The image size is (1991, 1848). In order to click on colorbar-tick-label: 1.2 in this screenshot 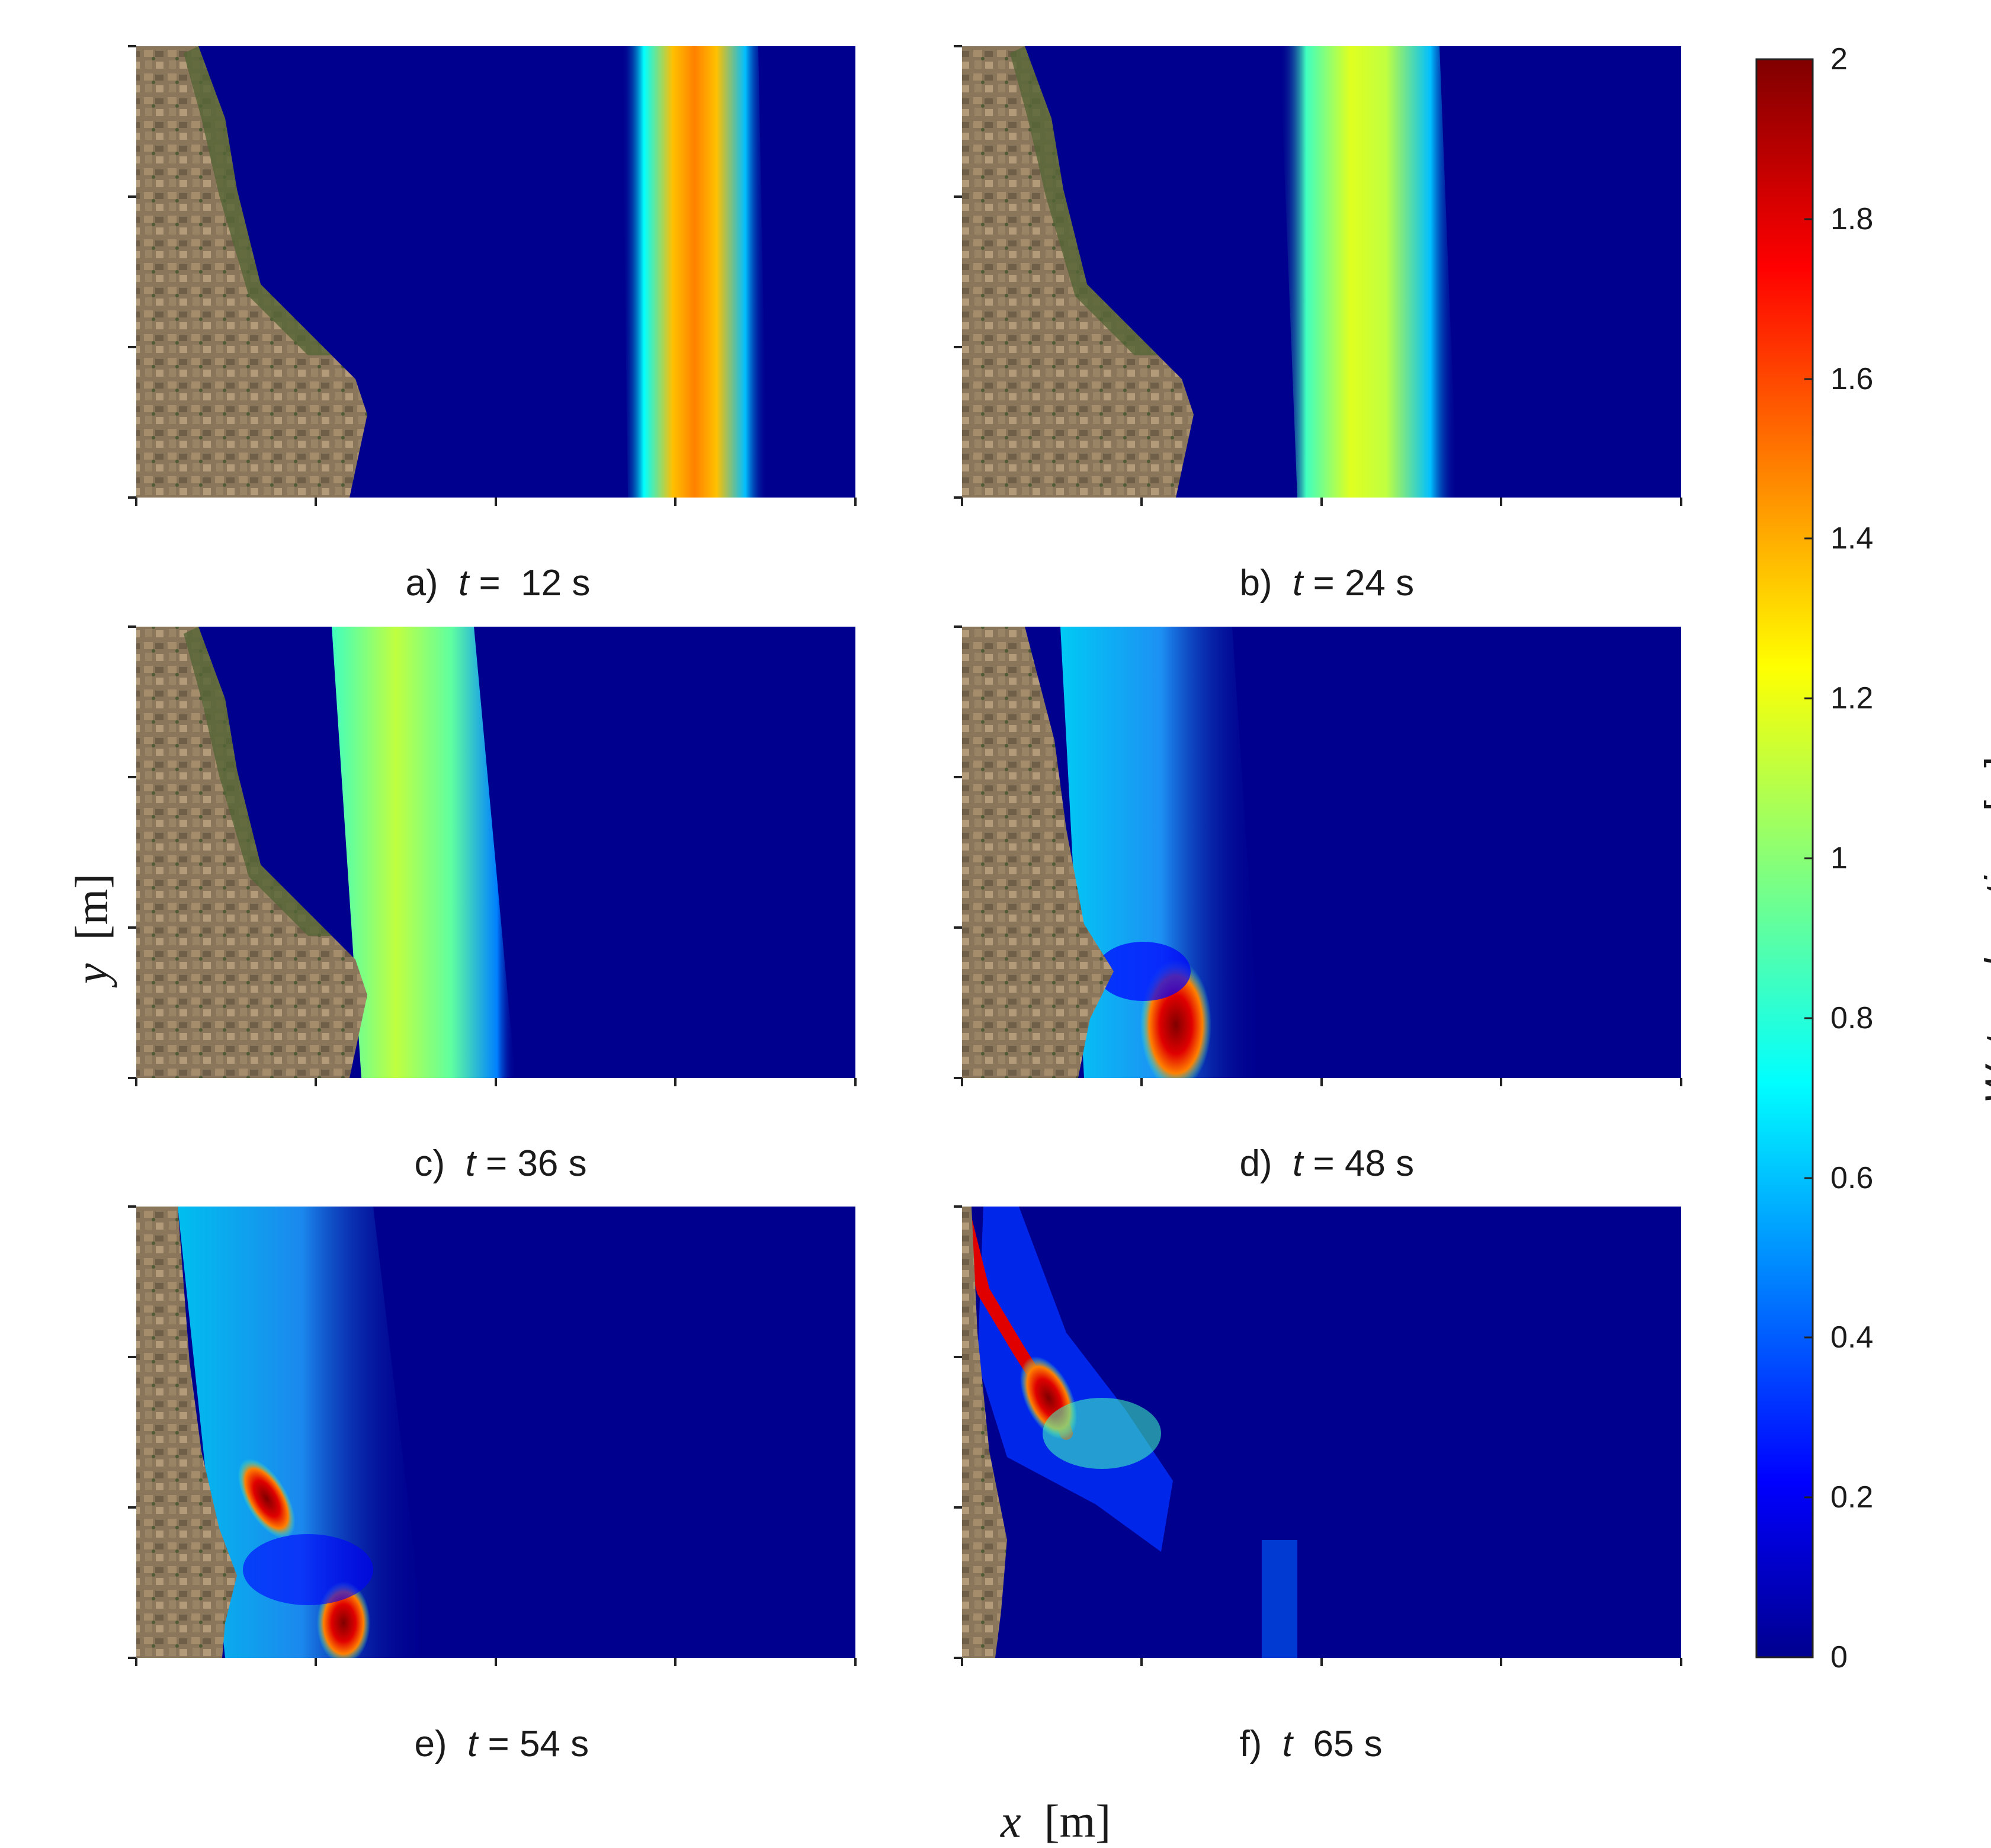, I will do `click(1852, 698)`.